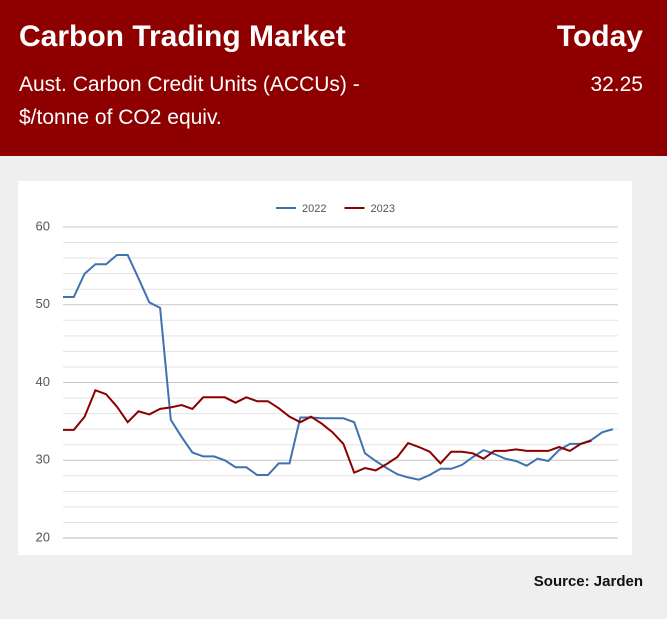  Describe the element at coordinates (616, 84) in the screenshot. I see `today-value: 32.25` at that location.